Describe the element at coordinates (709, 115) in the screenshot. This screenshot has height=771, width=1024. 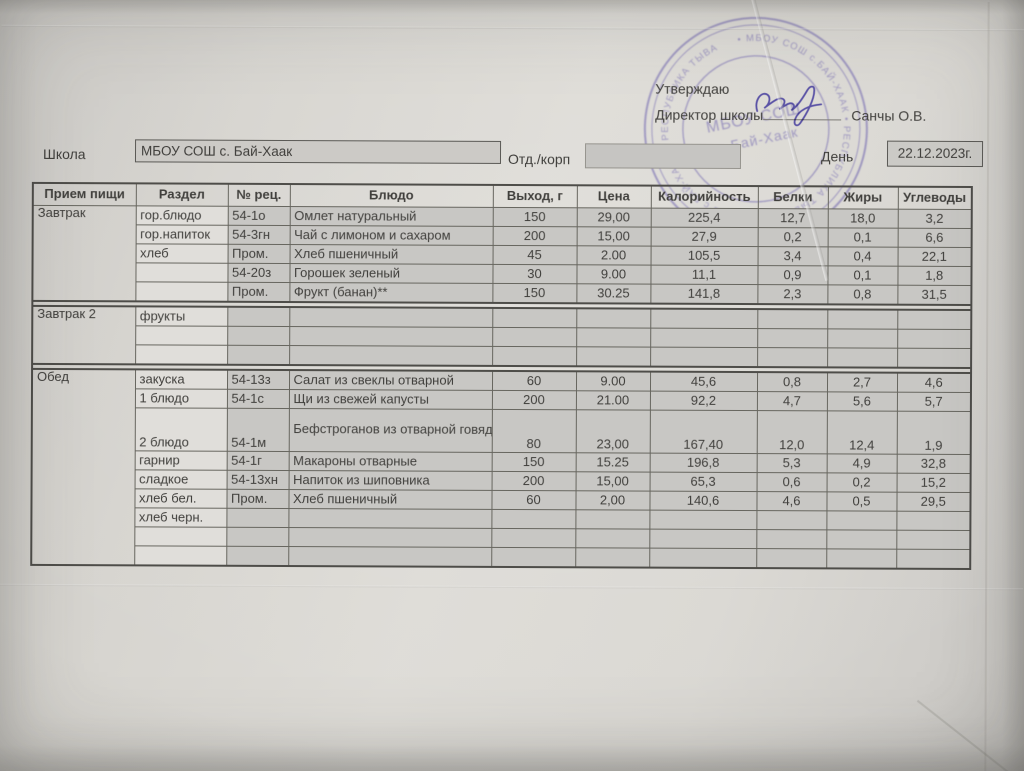
I see `director-label: Директор школы` at that location.